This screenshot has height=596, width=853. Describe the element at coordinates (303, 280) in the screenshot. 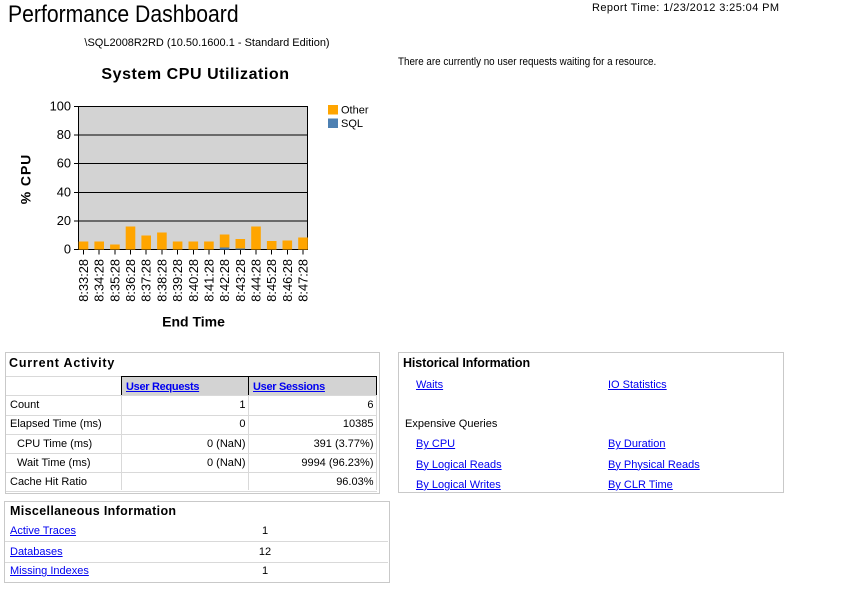

I see `svg-text: 8:47:28` at that location.